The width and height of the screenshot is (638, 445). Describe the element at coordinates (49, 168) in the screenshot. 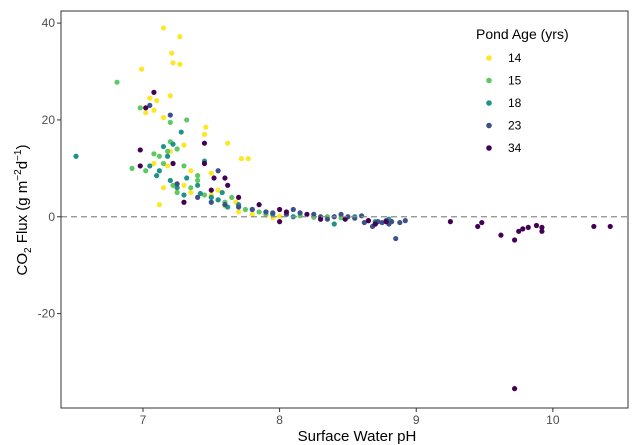

I see `y-axis: 40 20 0 -20` at that location.